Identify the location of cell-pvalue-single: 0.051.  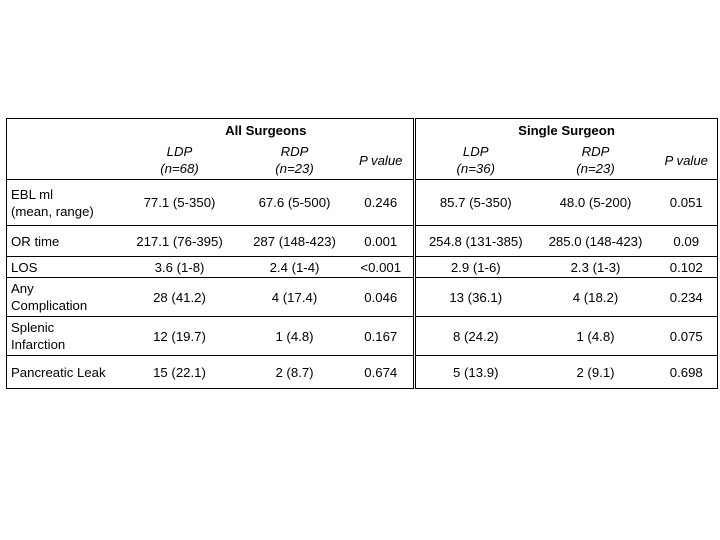
(687, 202).